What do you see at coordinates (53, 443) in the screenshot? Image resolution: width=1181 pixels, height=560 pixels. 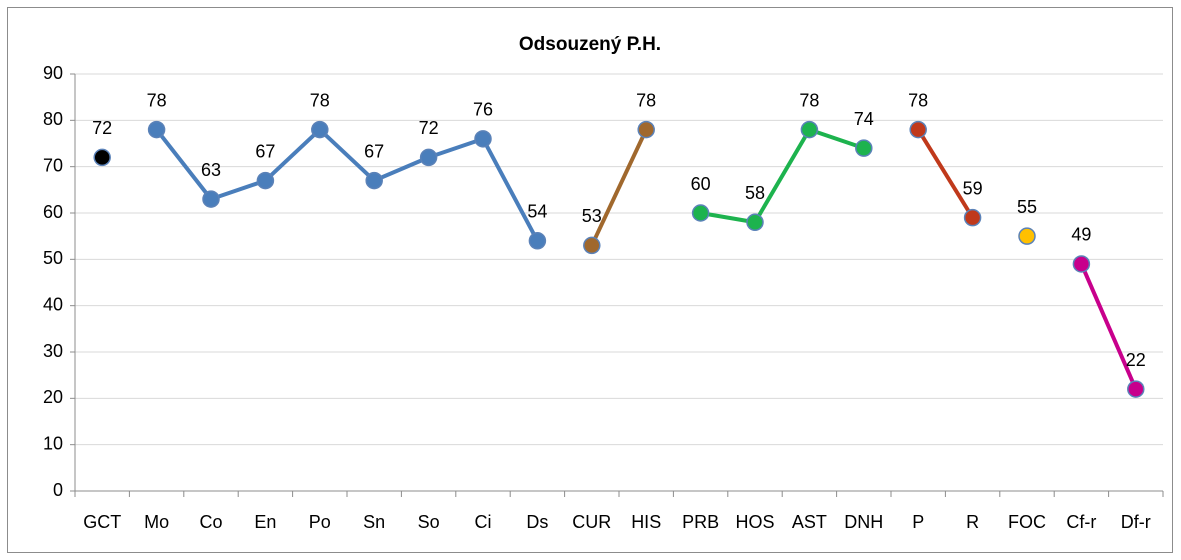 I see `y-tick-label: 10` at bounding box center [53, 443].